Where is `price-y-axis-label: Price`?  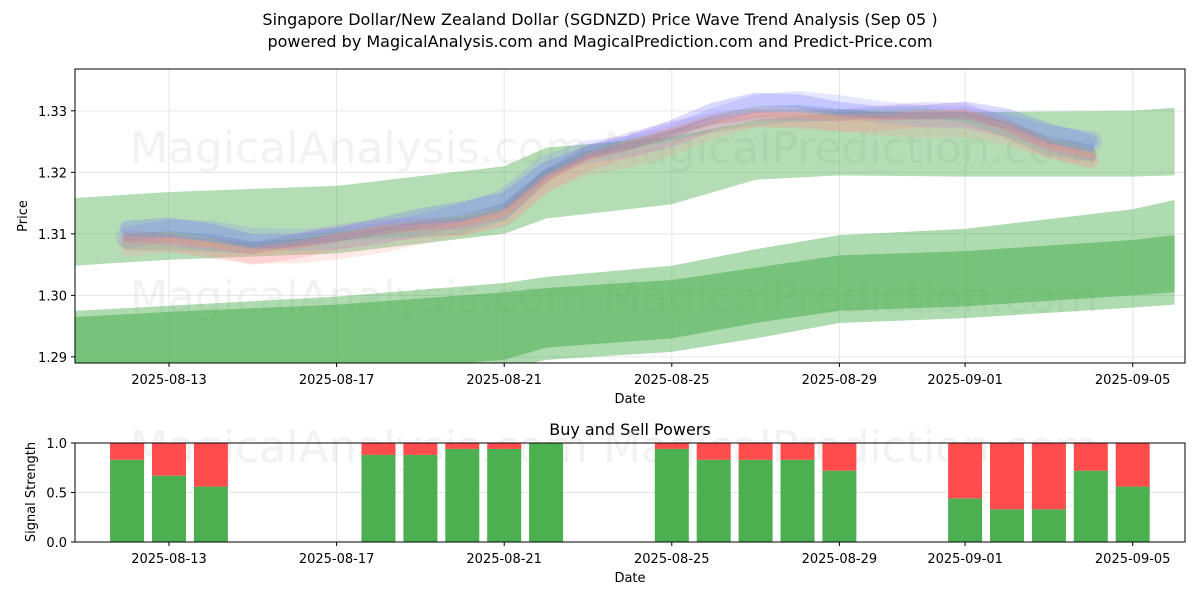
price-y-axis-label: Price is located at coordinates (23, 216).